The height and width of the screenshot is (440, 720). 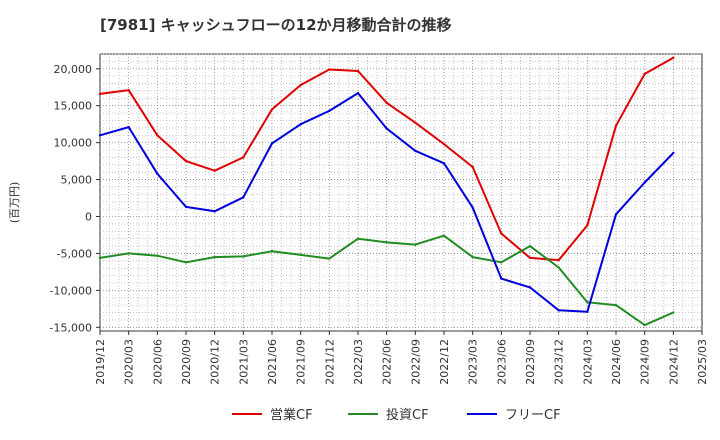 I want to click on x-tick-label: 2021/06, so click(x=272, y=362).